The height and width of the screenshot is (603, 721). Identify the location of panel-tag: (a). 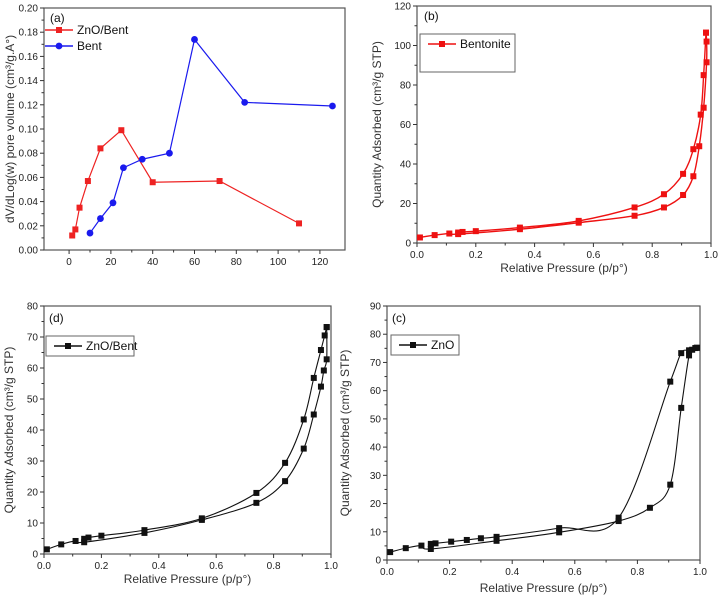
(57, 18).